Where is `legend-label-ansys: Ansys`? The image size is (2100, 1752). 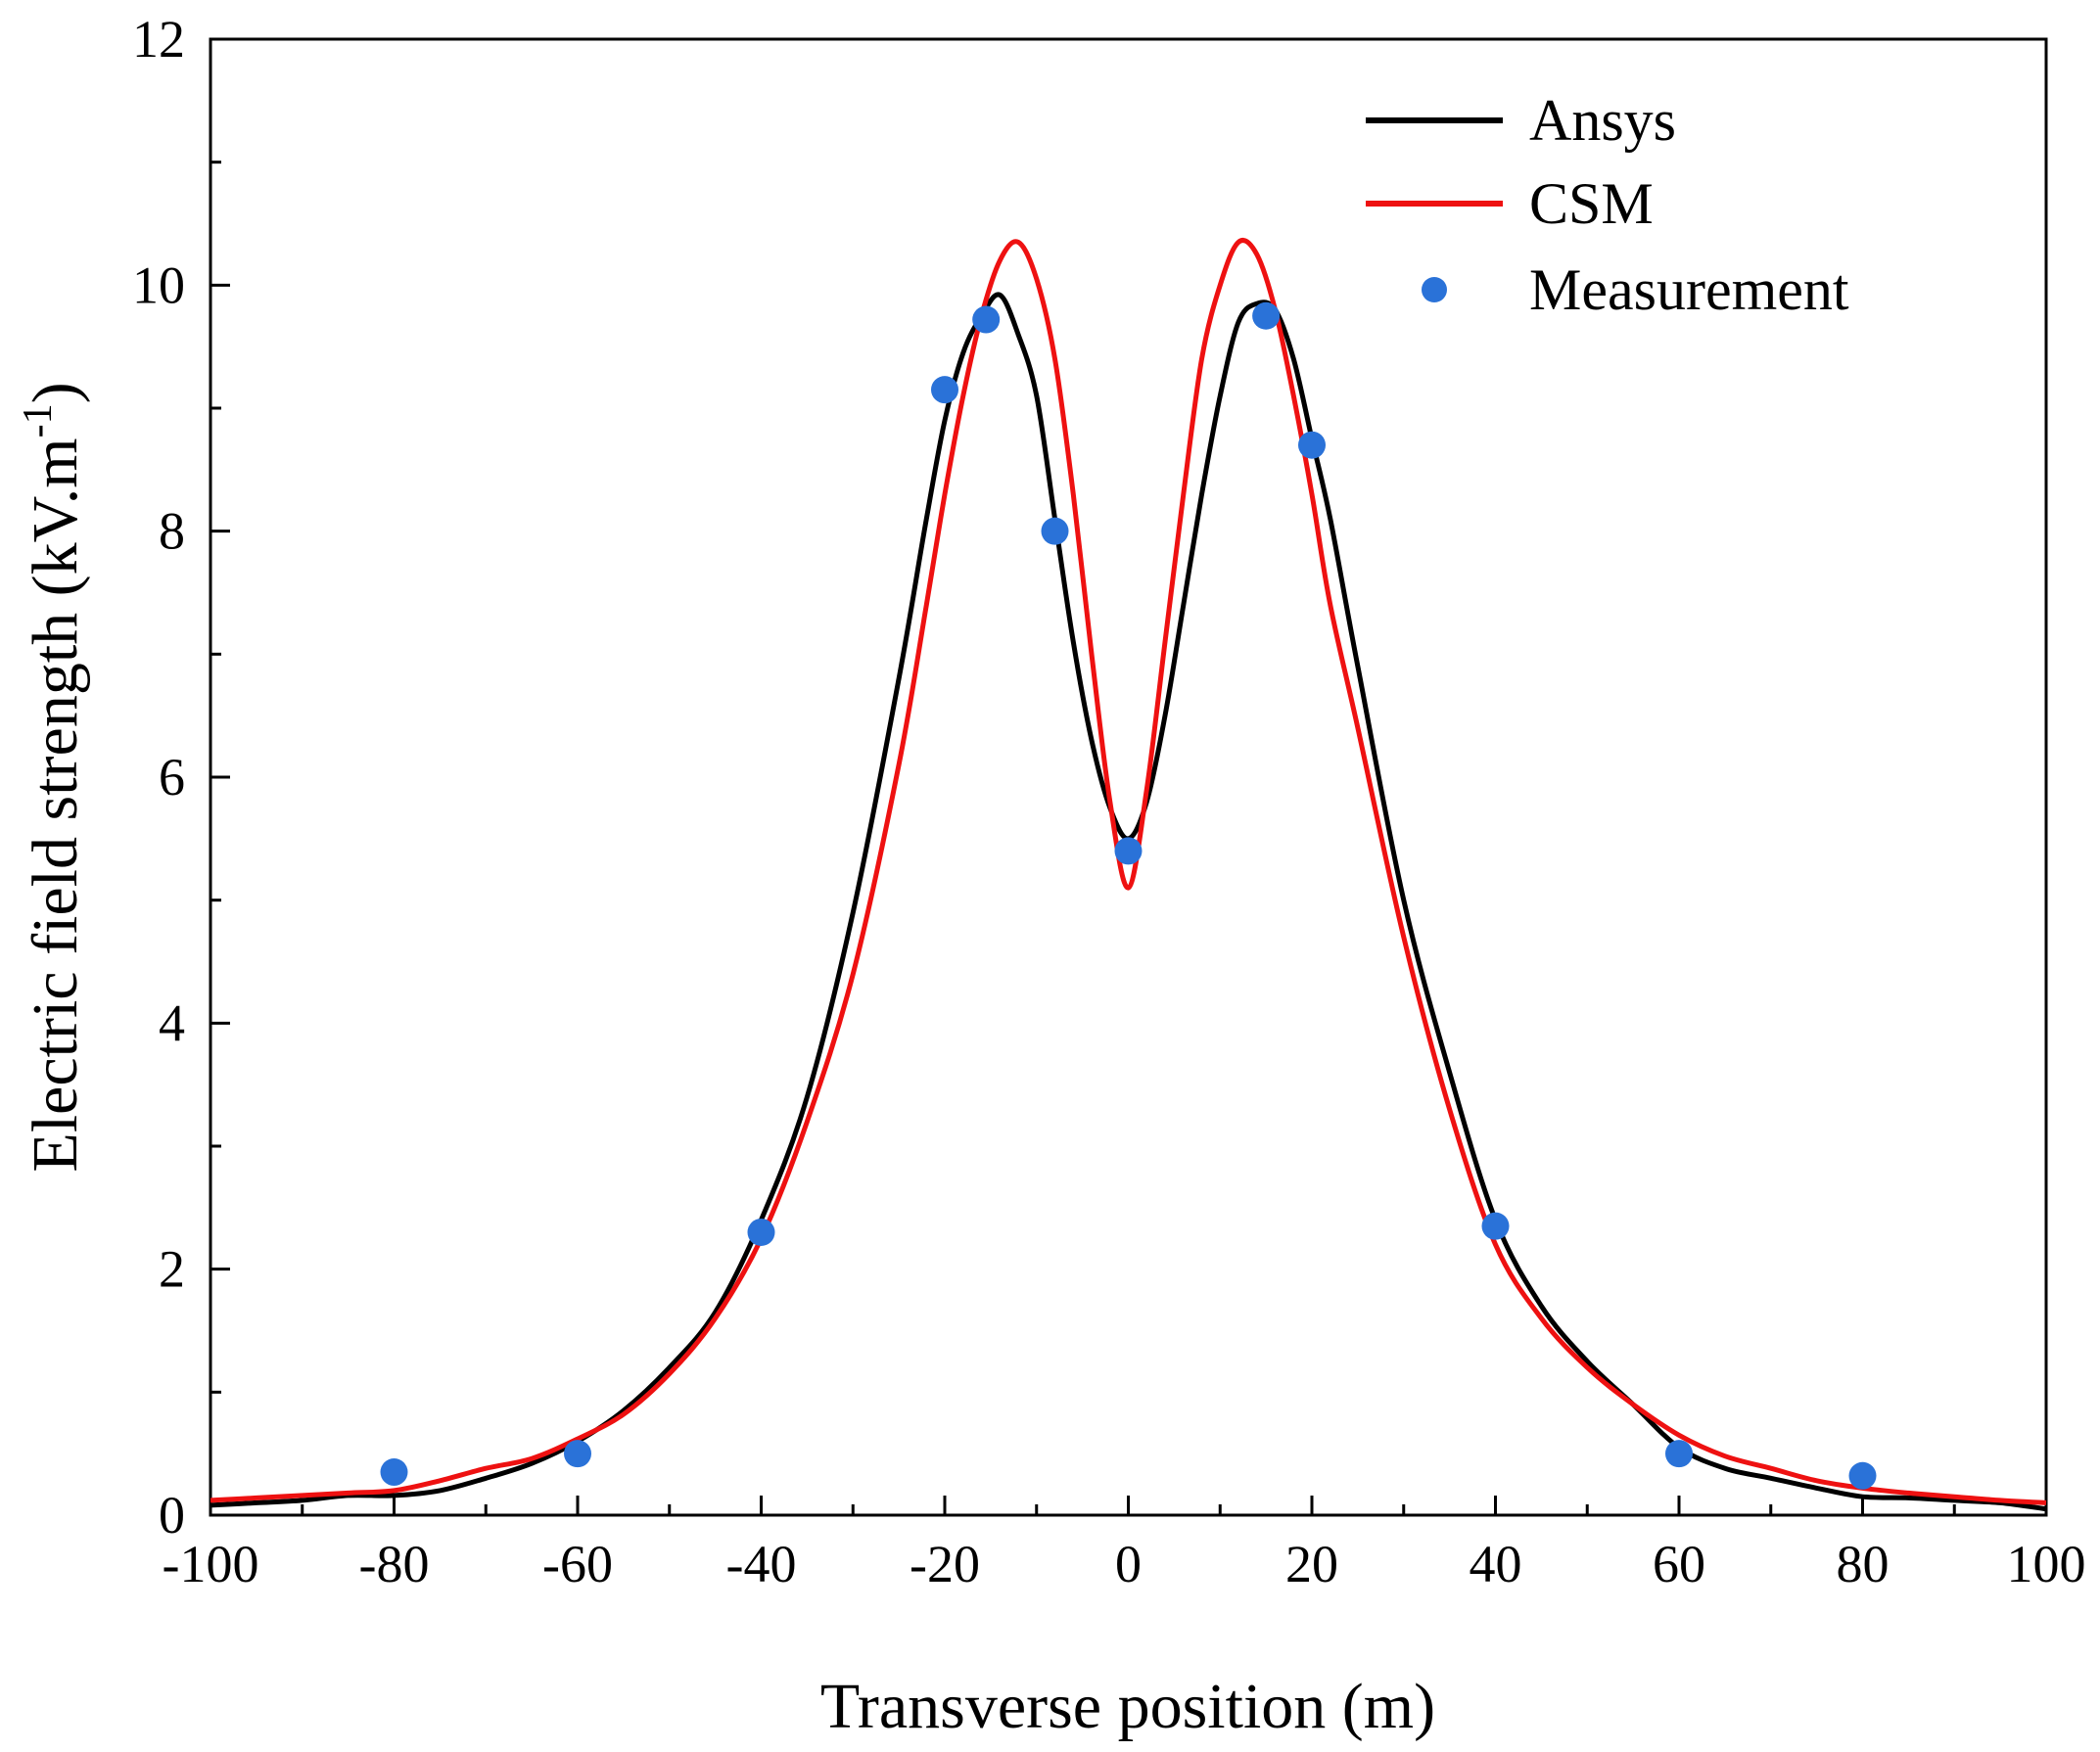 legend-label-ansys: Ansys is located at coordinates (1602, 120).